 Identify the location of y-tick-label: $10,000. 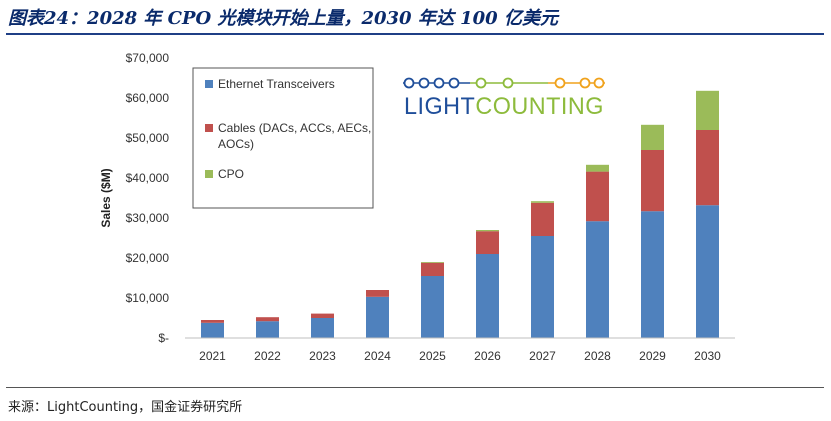
(148, 298).